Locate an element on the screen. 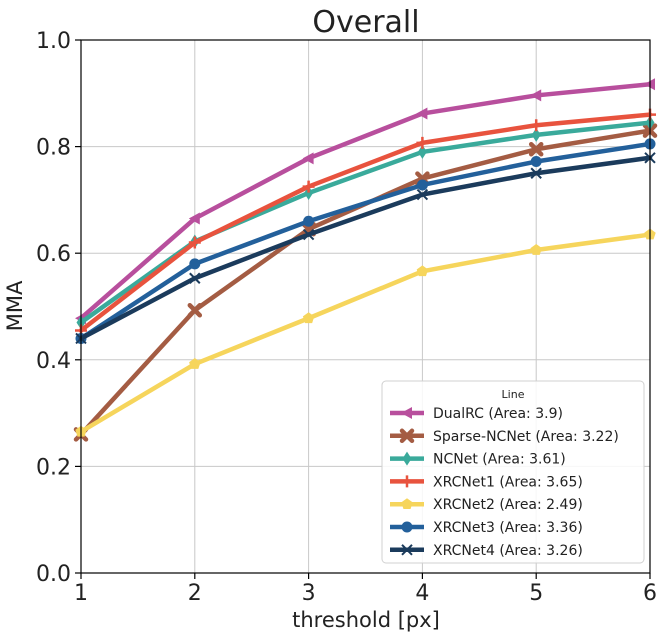 This screenshot has width=665, height=635. y-axis-label: MMA is located at coordinates (15, 305).